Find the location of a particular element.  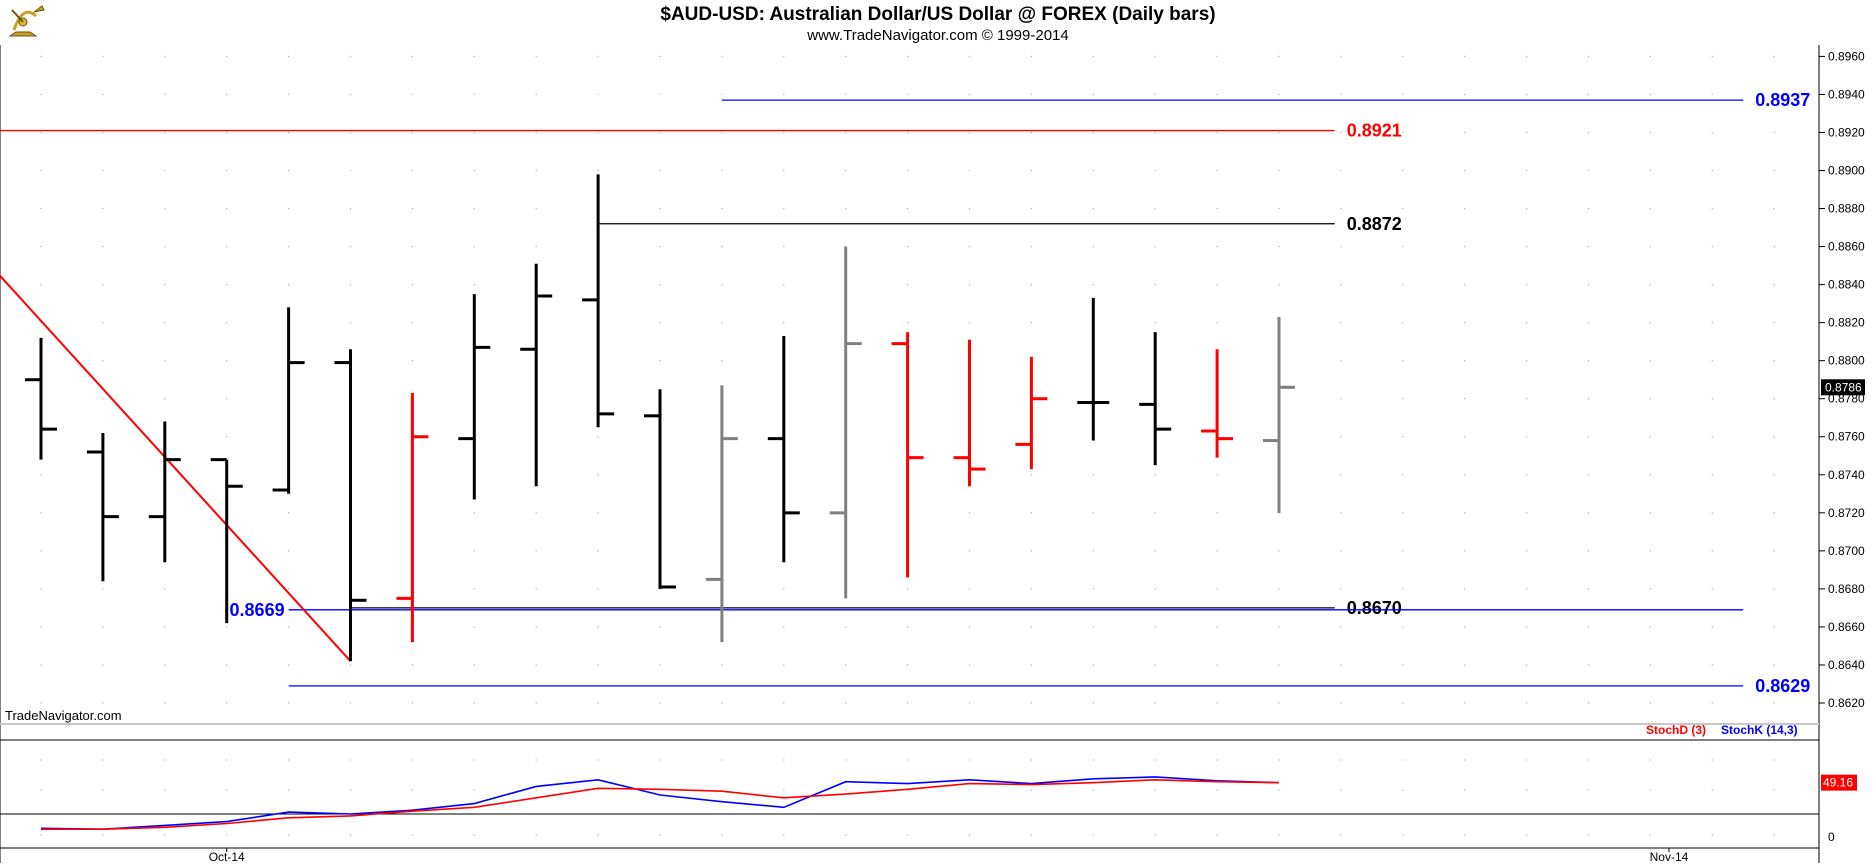

level-label: 0.8629 is located at coordinates (1782, 686).